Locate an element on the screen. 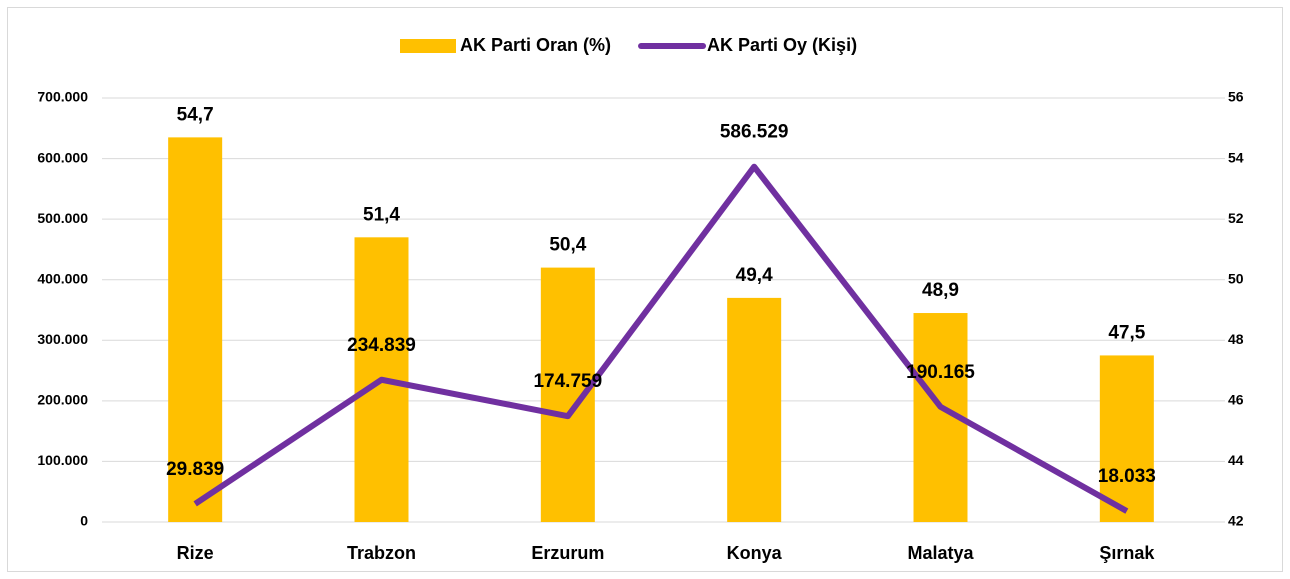 Image resolution: width=1290 pixels, height=579 pixels. bar-value-label: 54,7 is located at coordinates (195, 114).